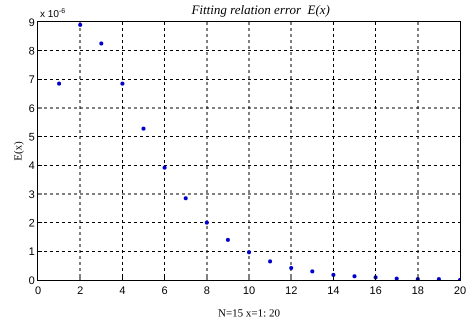 Image resolution: width=474 pixels, height=325 pixels. Describe the element at coordinates (375, 291) in the screenshot. I see `x-tick-label: 16` at that location.